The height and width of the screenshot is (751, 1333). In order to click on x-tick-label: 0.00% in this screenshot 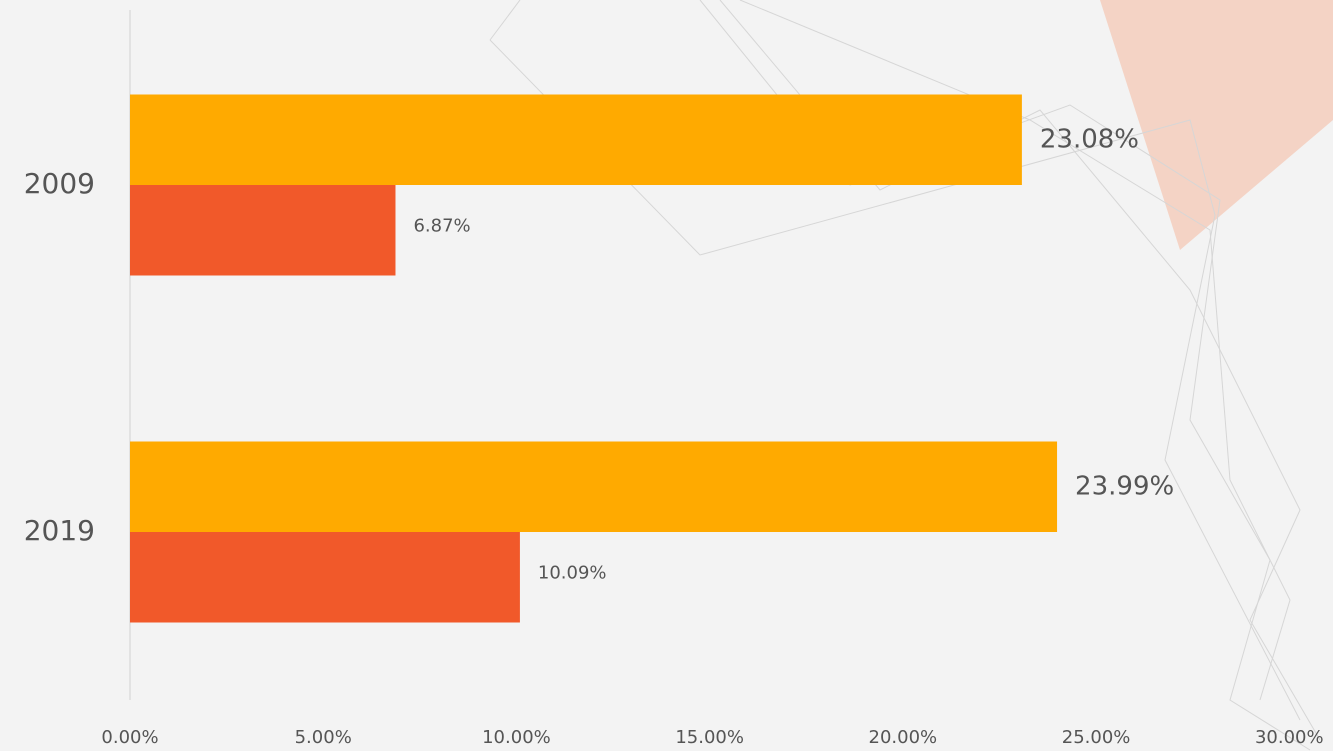, I will do `click(129, 737)`.